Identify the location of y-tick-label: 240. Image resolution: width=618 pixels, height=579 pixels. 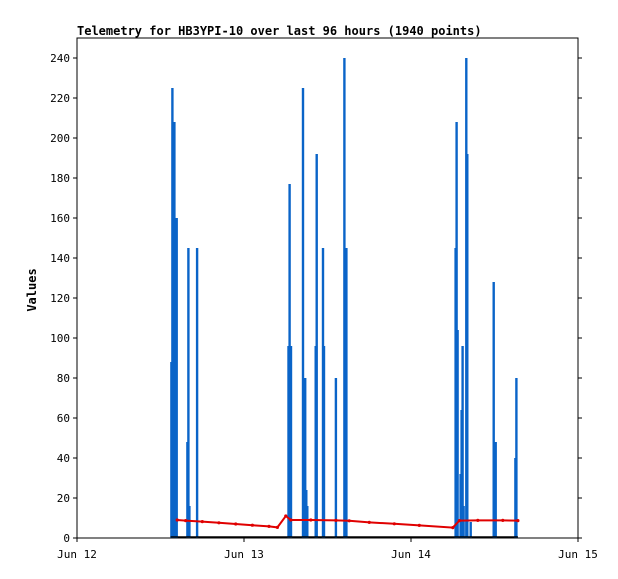
(60, 58).